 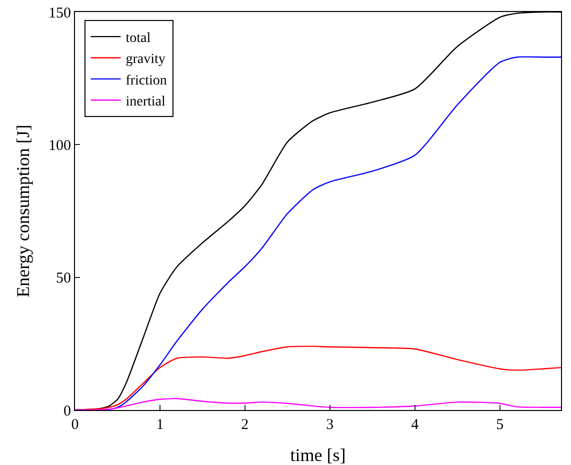 I want to click on x-tick-label: 3, so click(x=330, y=425).